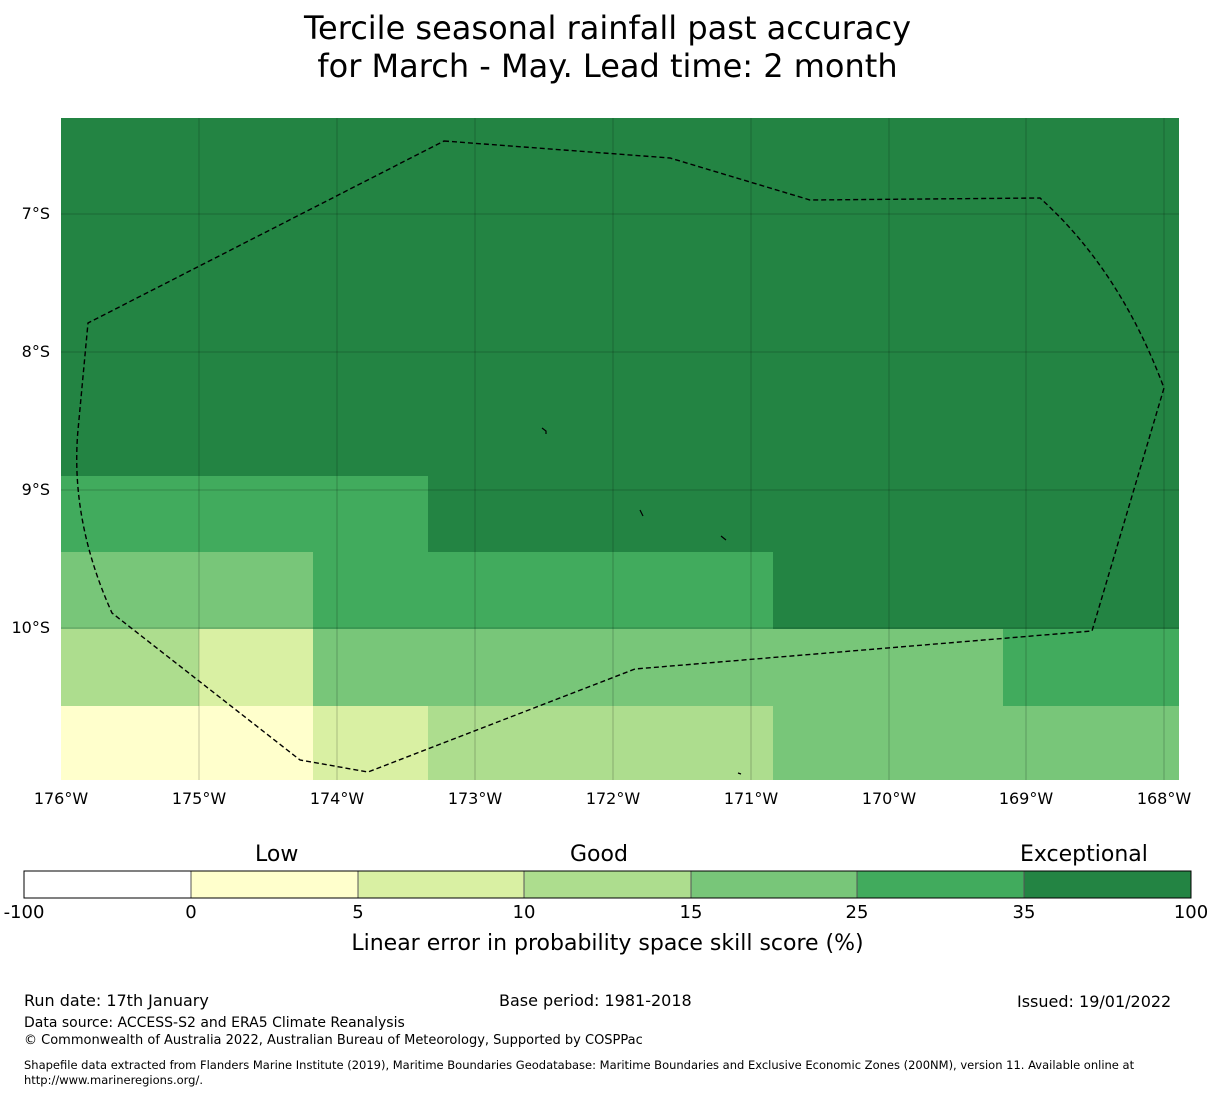 This screenshot has width=1215, height=1095. What do you see at coordinates (130, 667) in the screenshot?
I see `skill-cell-10-15-west` at bounding box center [130, 667].